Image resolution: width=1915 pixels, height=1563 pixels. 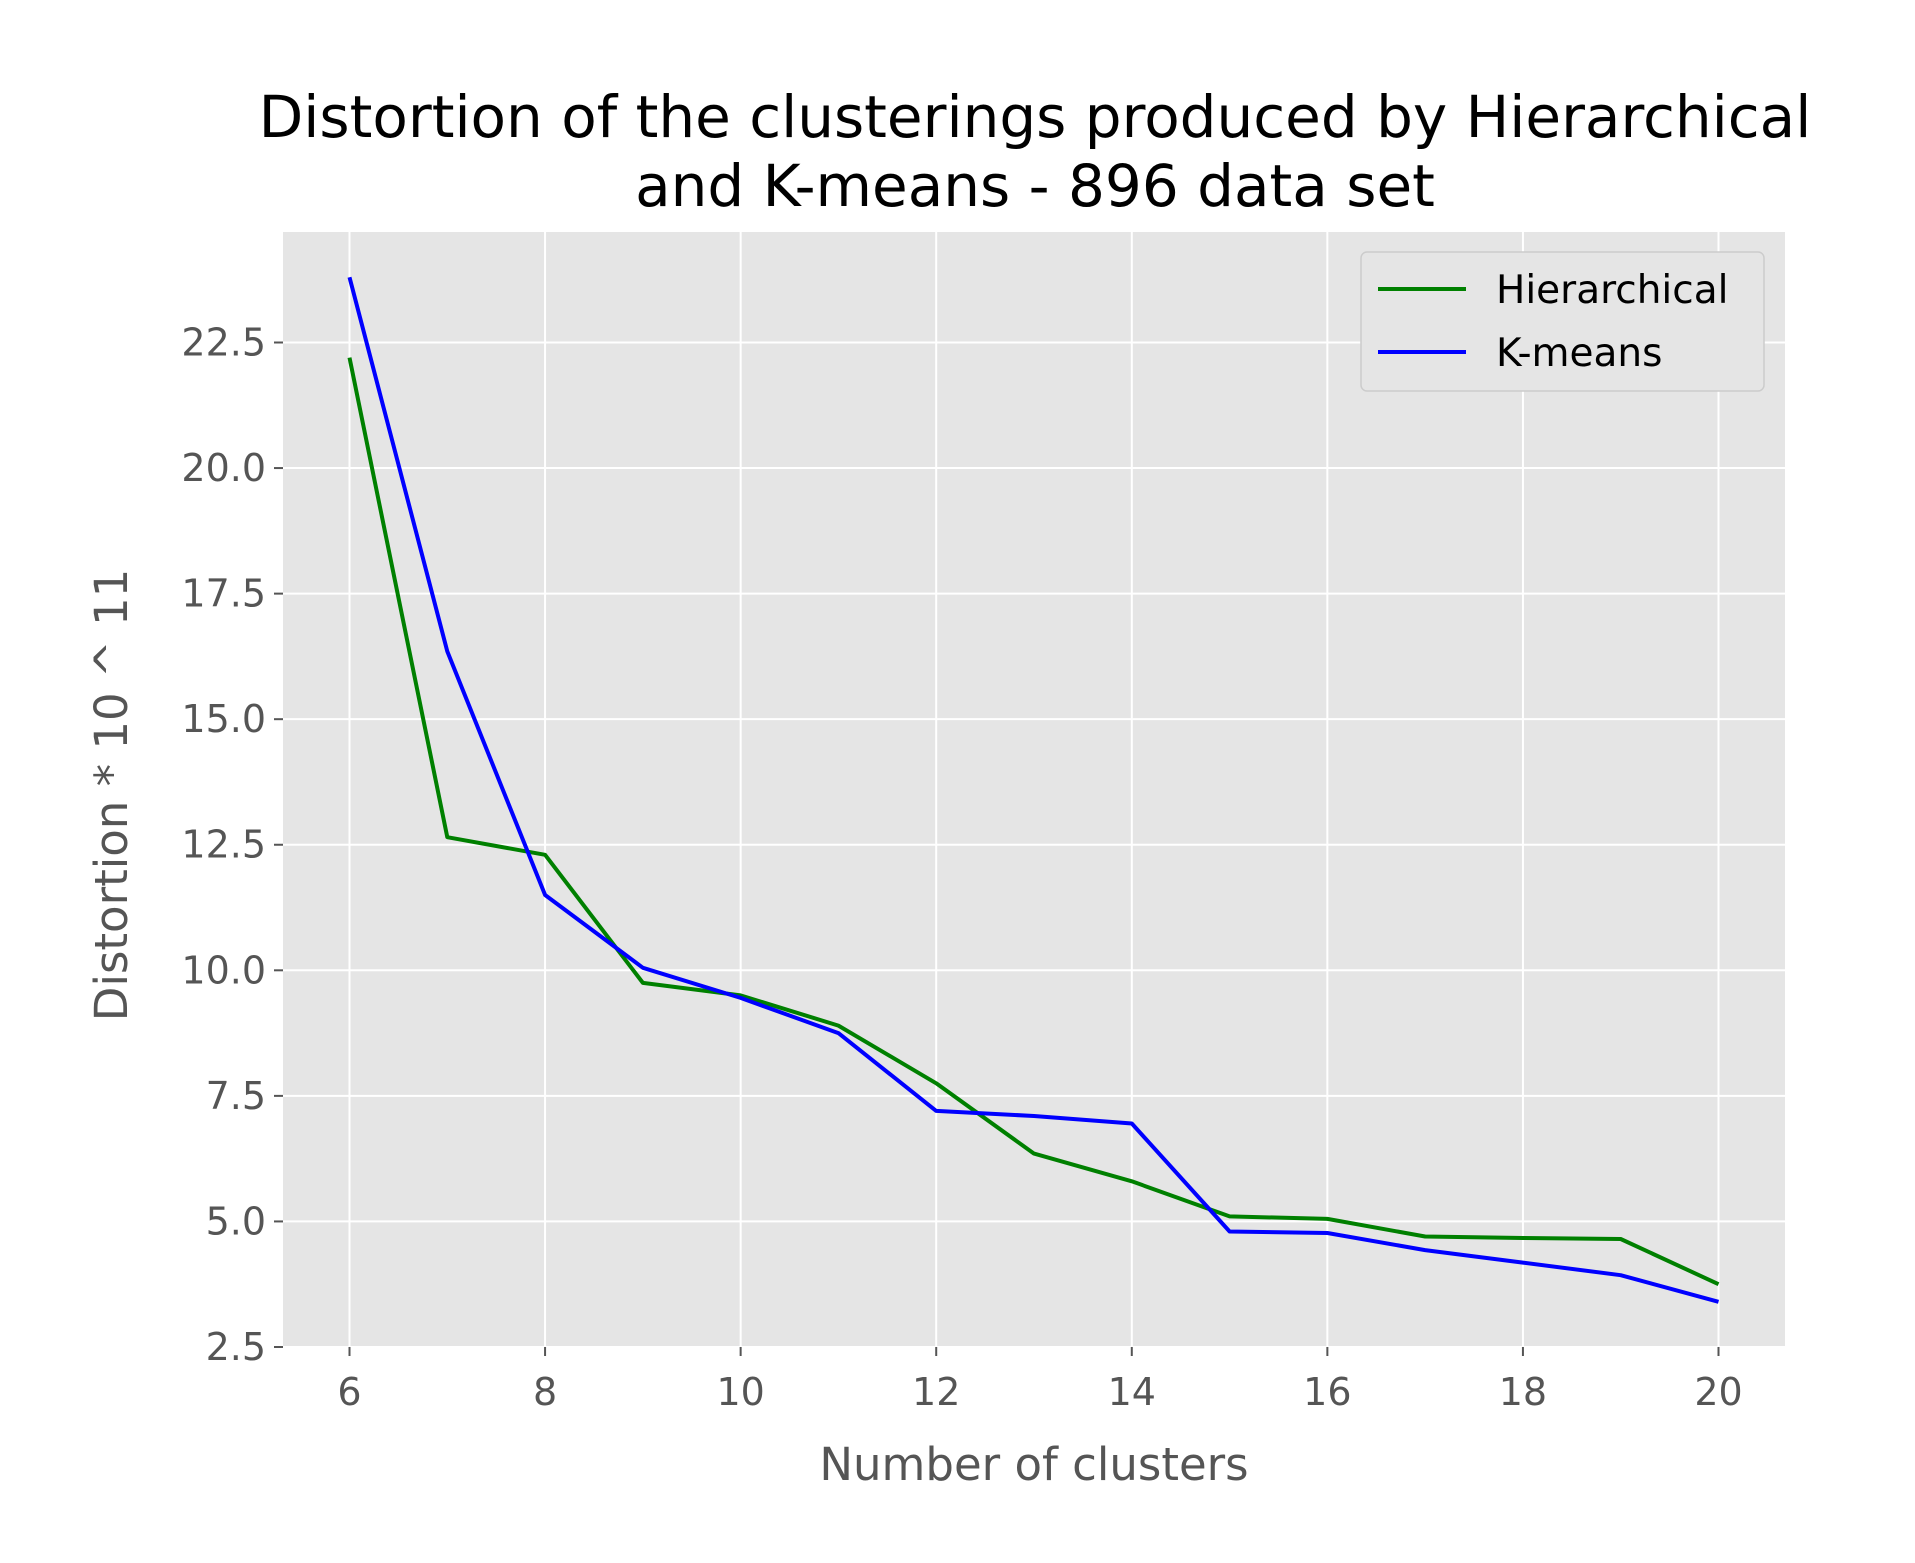 I want to click on x-tick-label: 18, so click(x=1523, y=1392).